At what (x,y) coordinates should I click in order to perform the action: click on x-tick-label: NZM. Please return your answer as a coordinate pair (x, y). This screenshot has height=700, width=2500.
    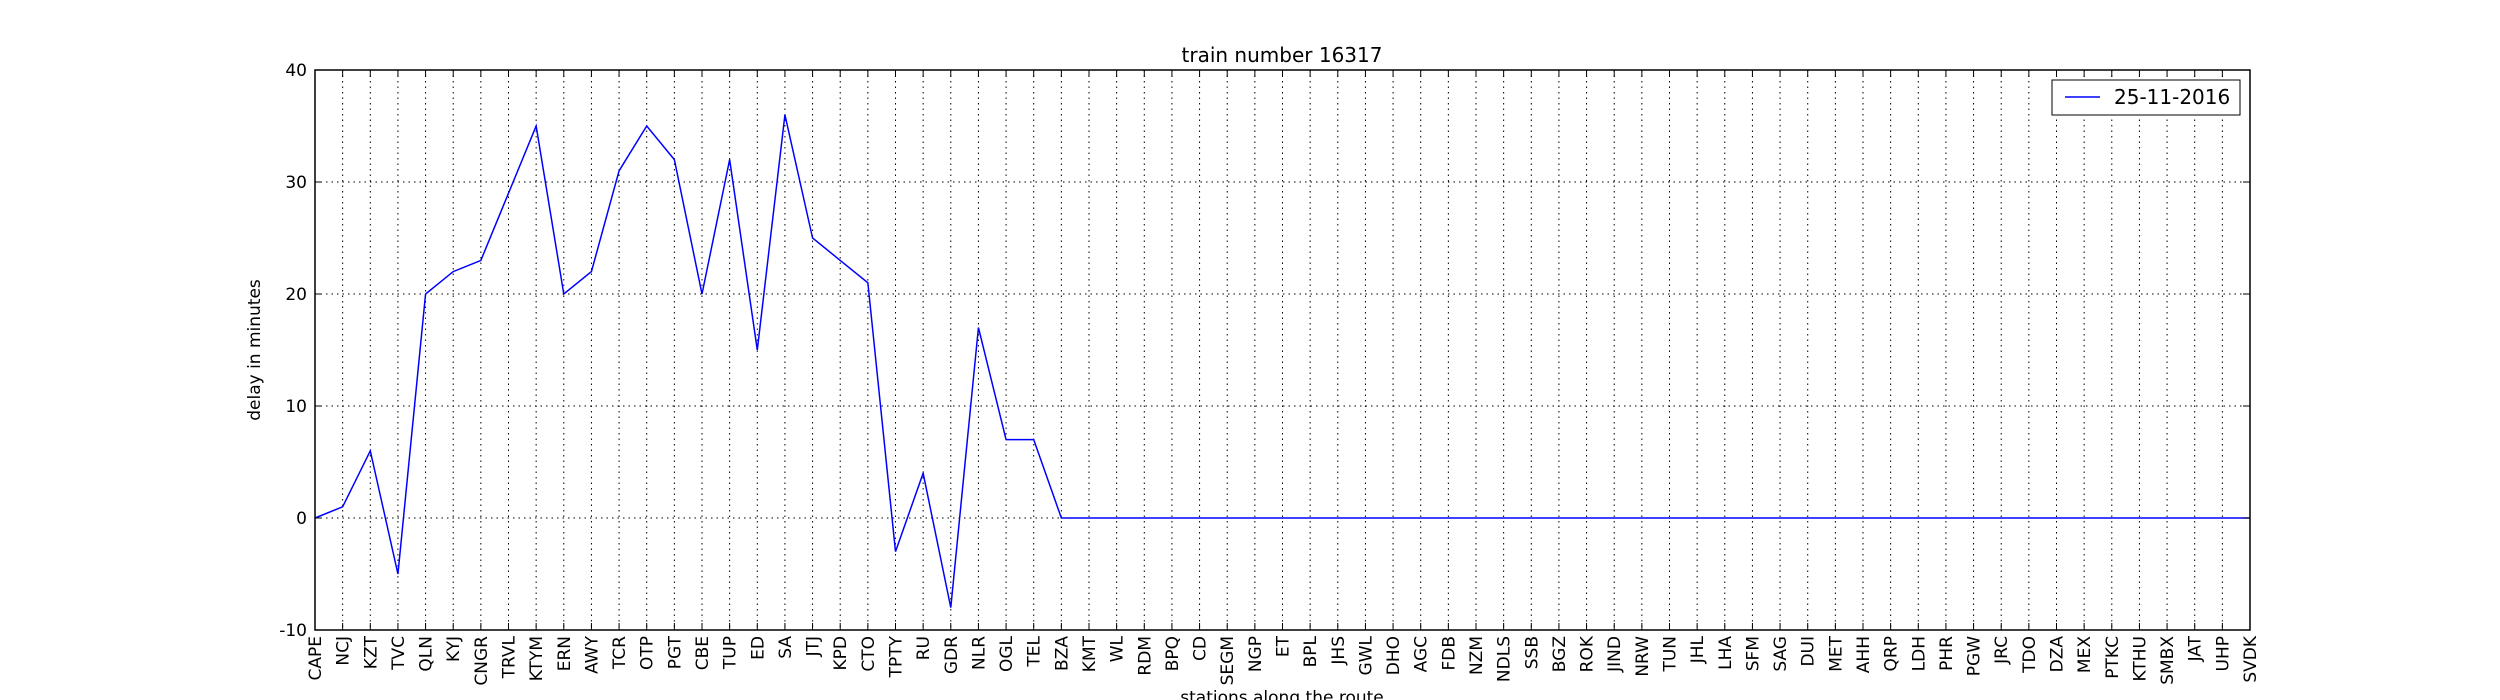
    Looking at the image, I should click on (1477, 655).